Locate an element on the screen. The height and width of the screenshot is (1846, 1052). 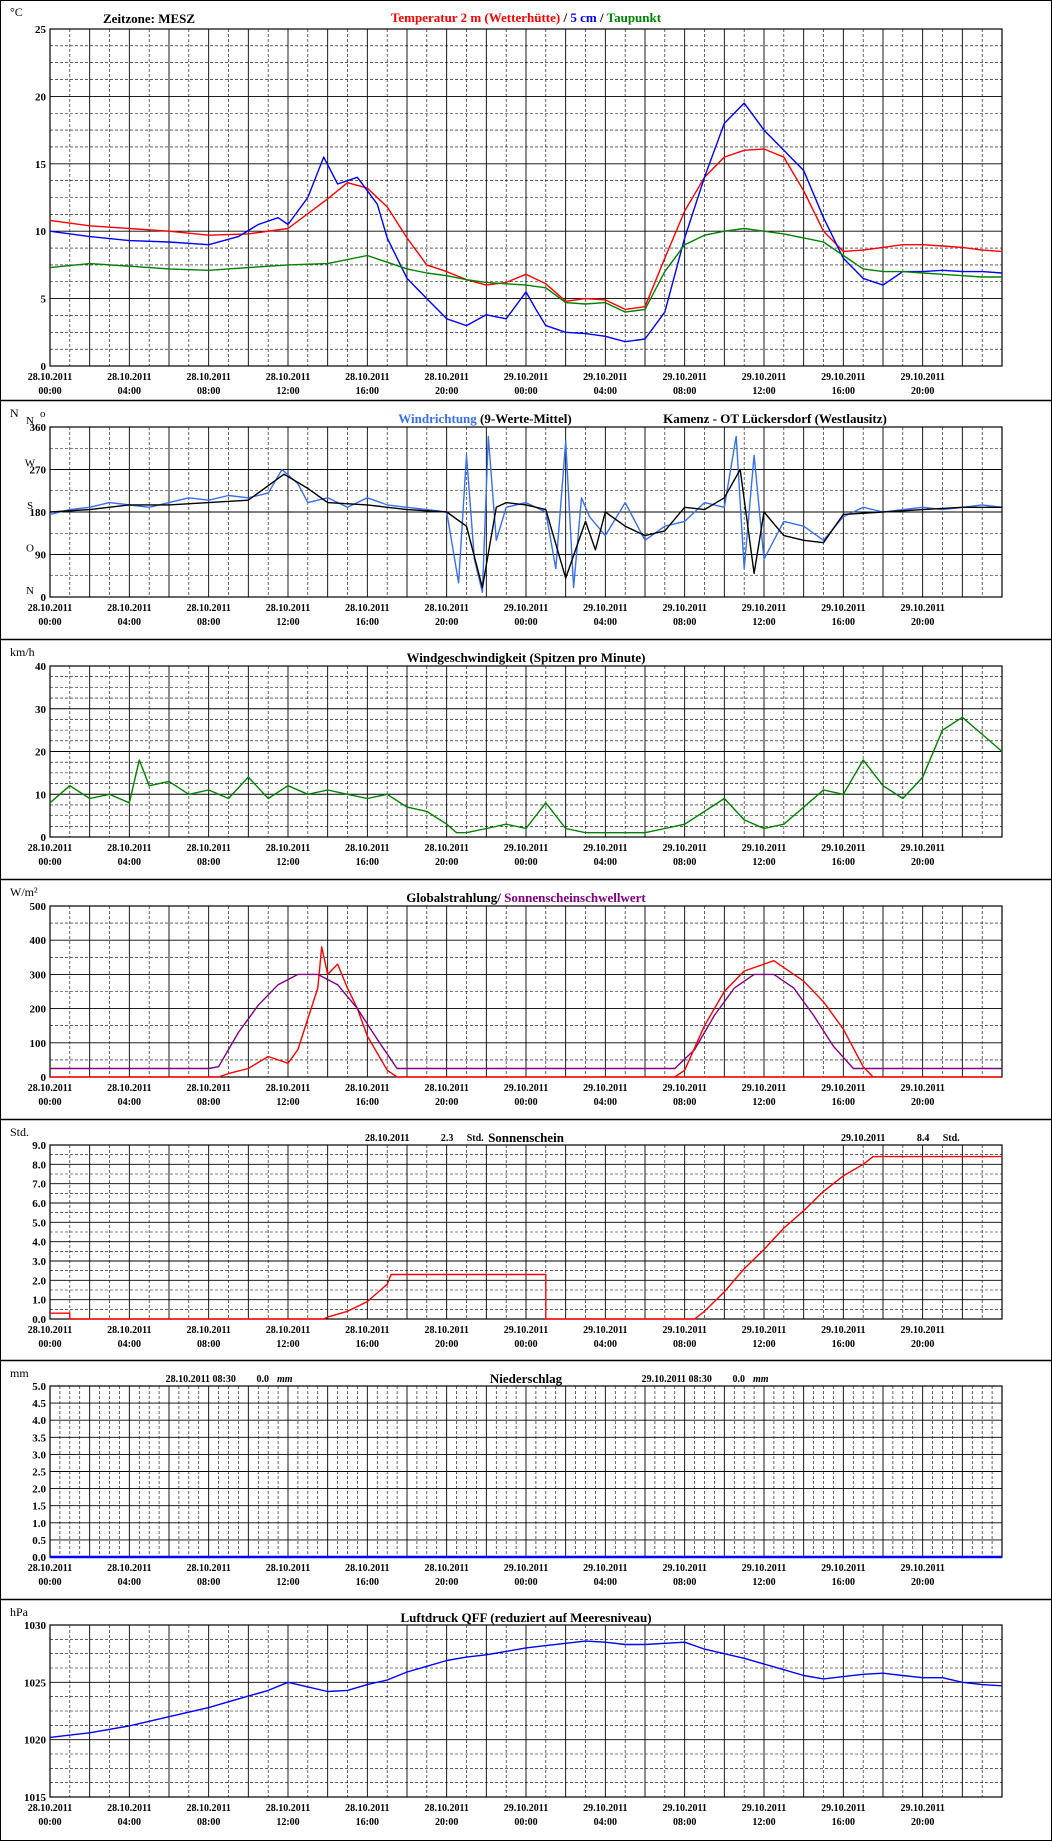
ytick-label: 30 is located at coordinates (41, 710).